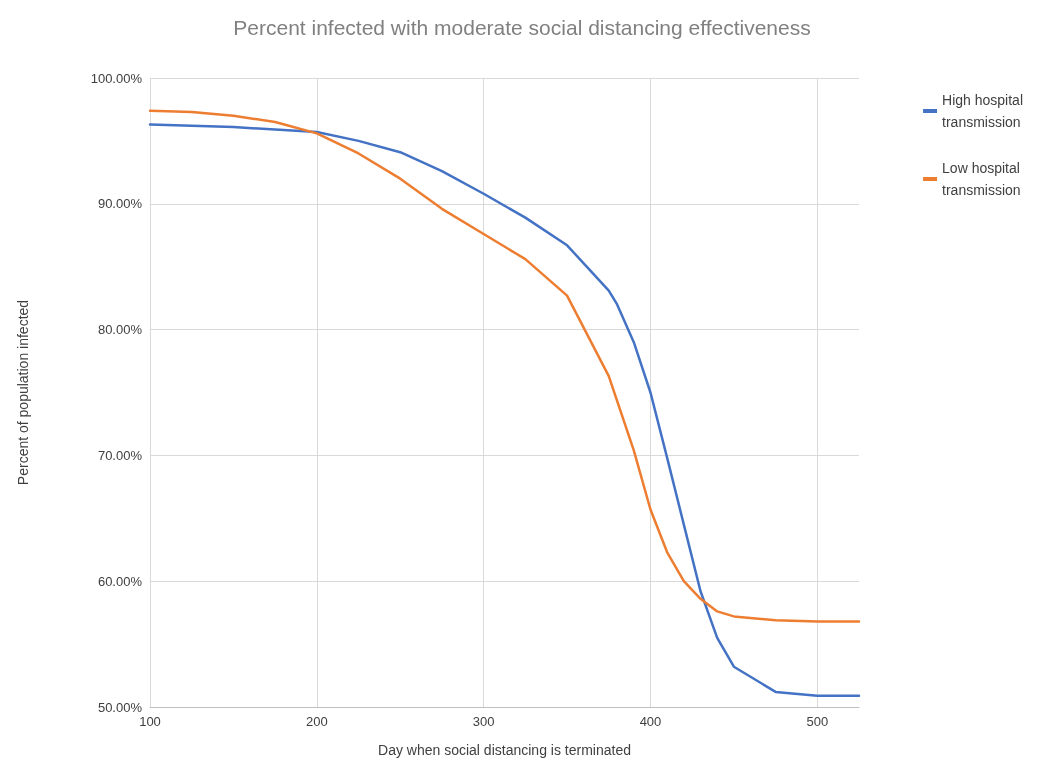 The width and height of the screenshot is (1044, 776). Describe the element at coordinates (483, 721) in the screenshot. I see `x-tick-label: 300` at that location.